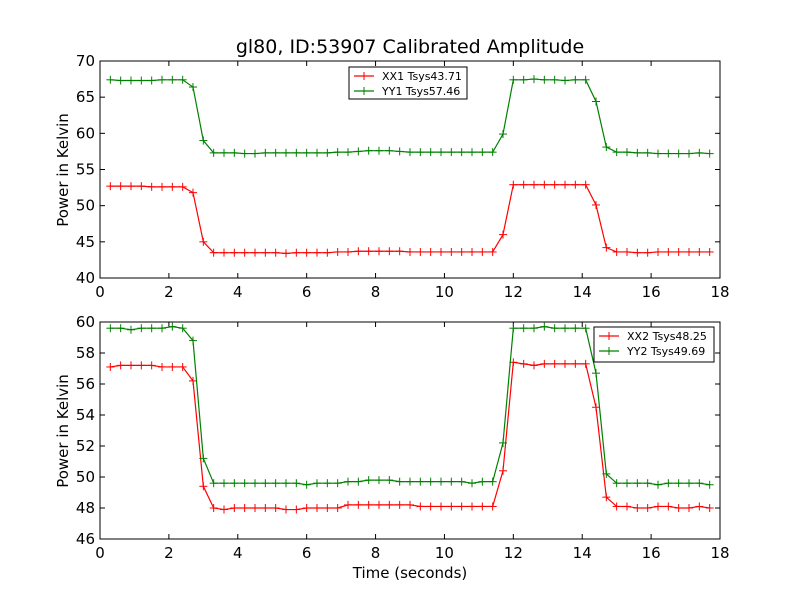  Describe the element at coordinates (169, 553) in the screenshot. I see `x-tick-label: 2` at that location.